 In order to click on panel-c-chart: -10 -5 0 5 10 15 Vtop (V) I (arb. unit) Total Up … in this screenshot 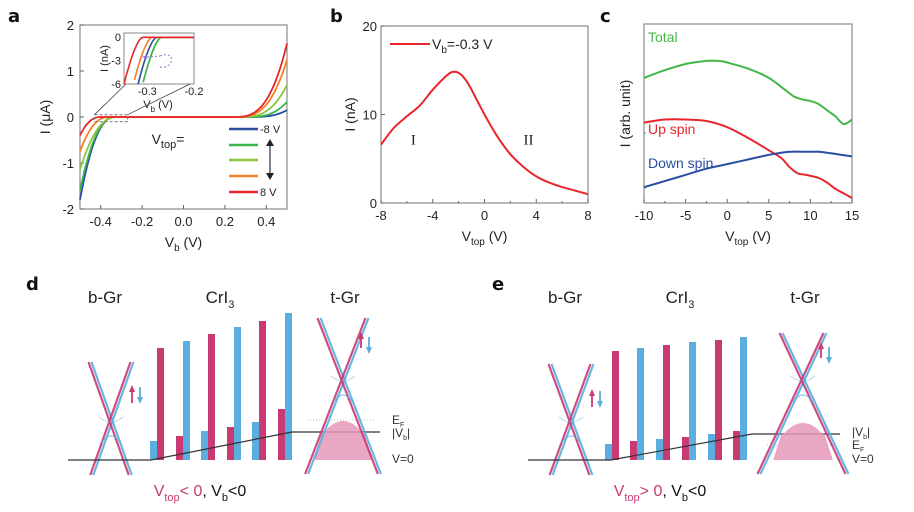, I will do `click(738, 135)`.